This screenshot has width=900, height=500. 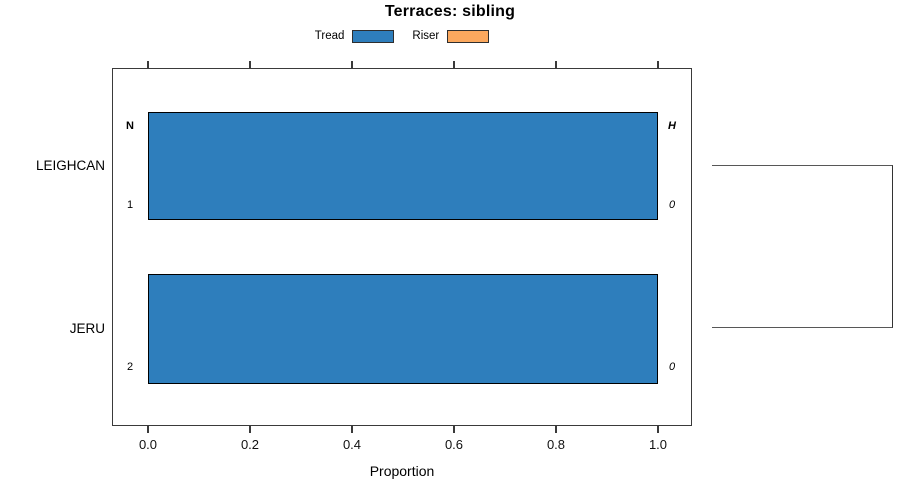 What do you see at coordinates (454, 444) in the screenshot?
I see `x-tick-label-0.6: 0.6` at bounding box center [454, 444].